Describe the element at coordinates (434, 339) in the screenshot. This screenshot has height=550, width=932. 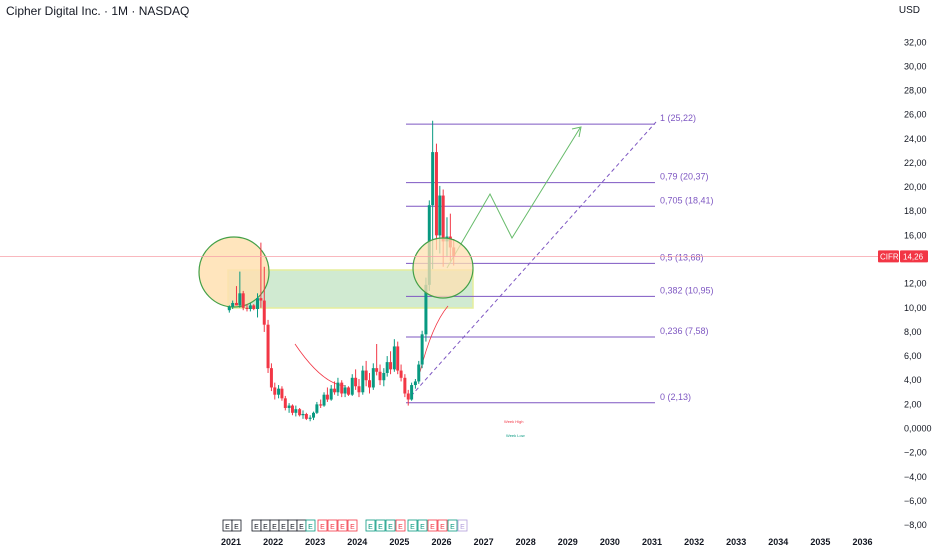
I see `curve-line` at that location.